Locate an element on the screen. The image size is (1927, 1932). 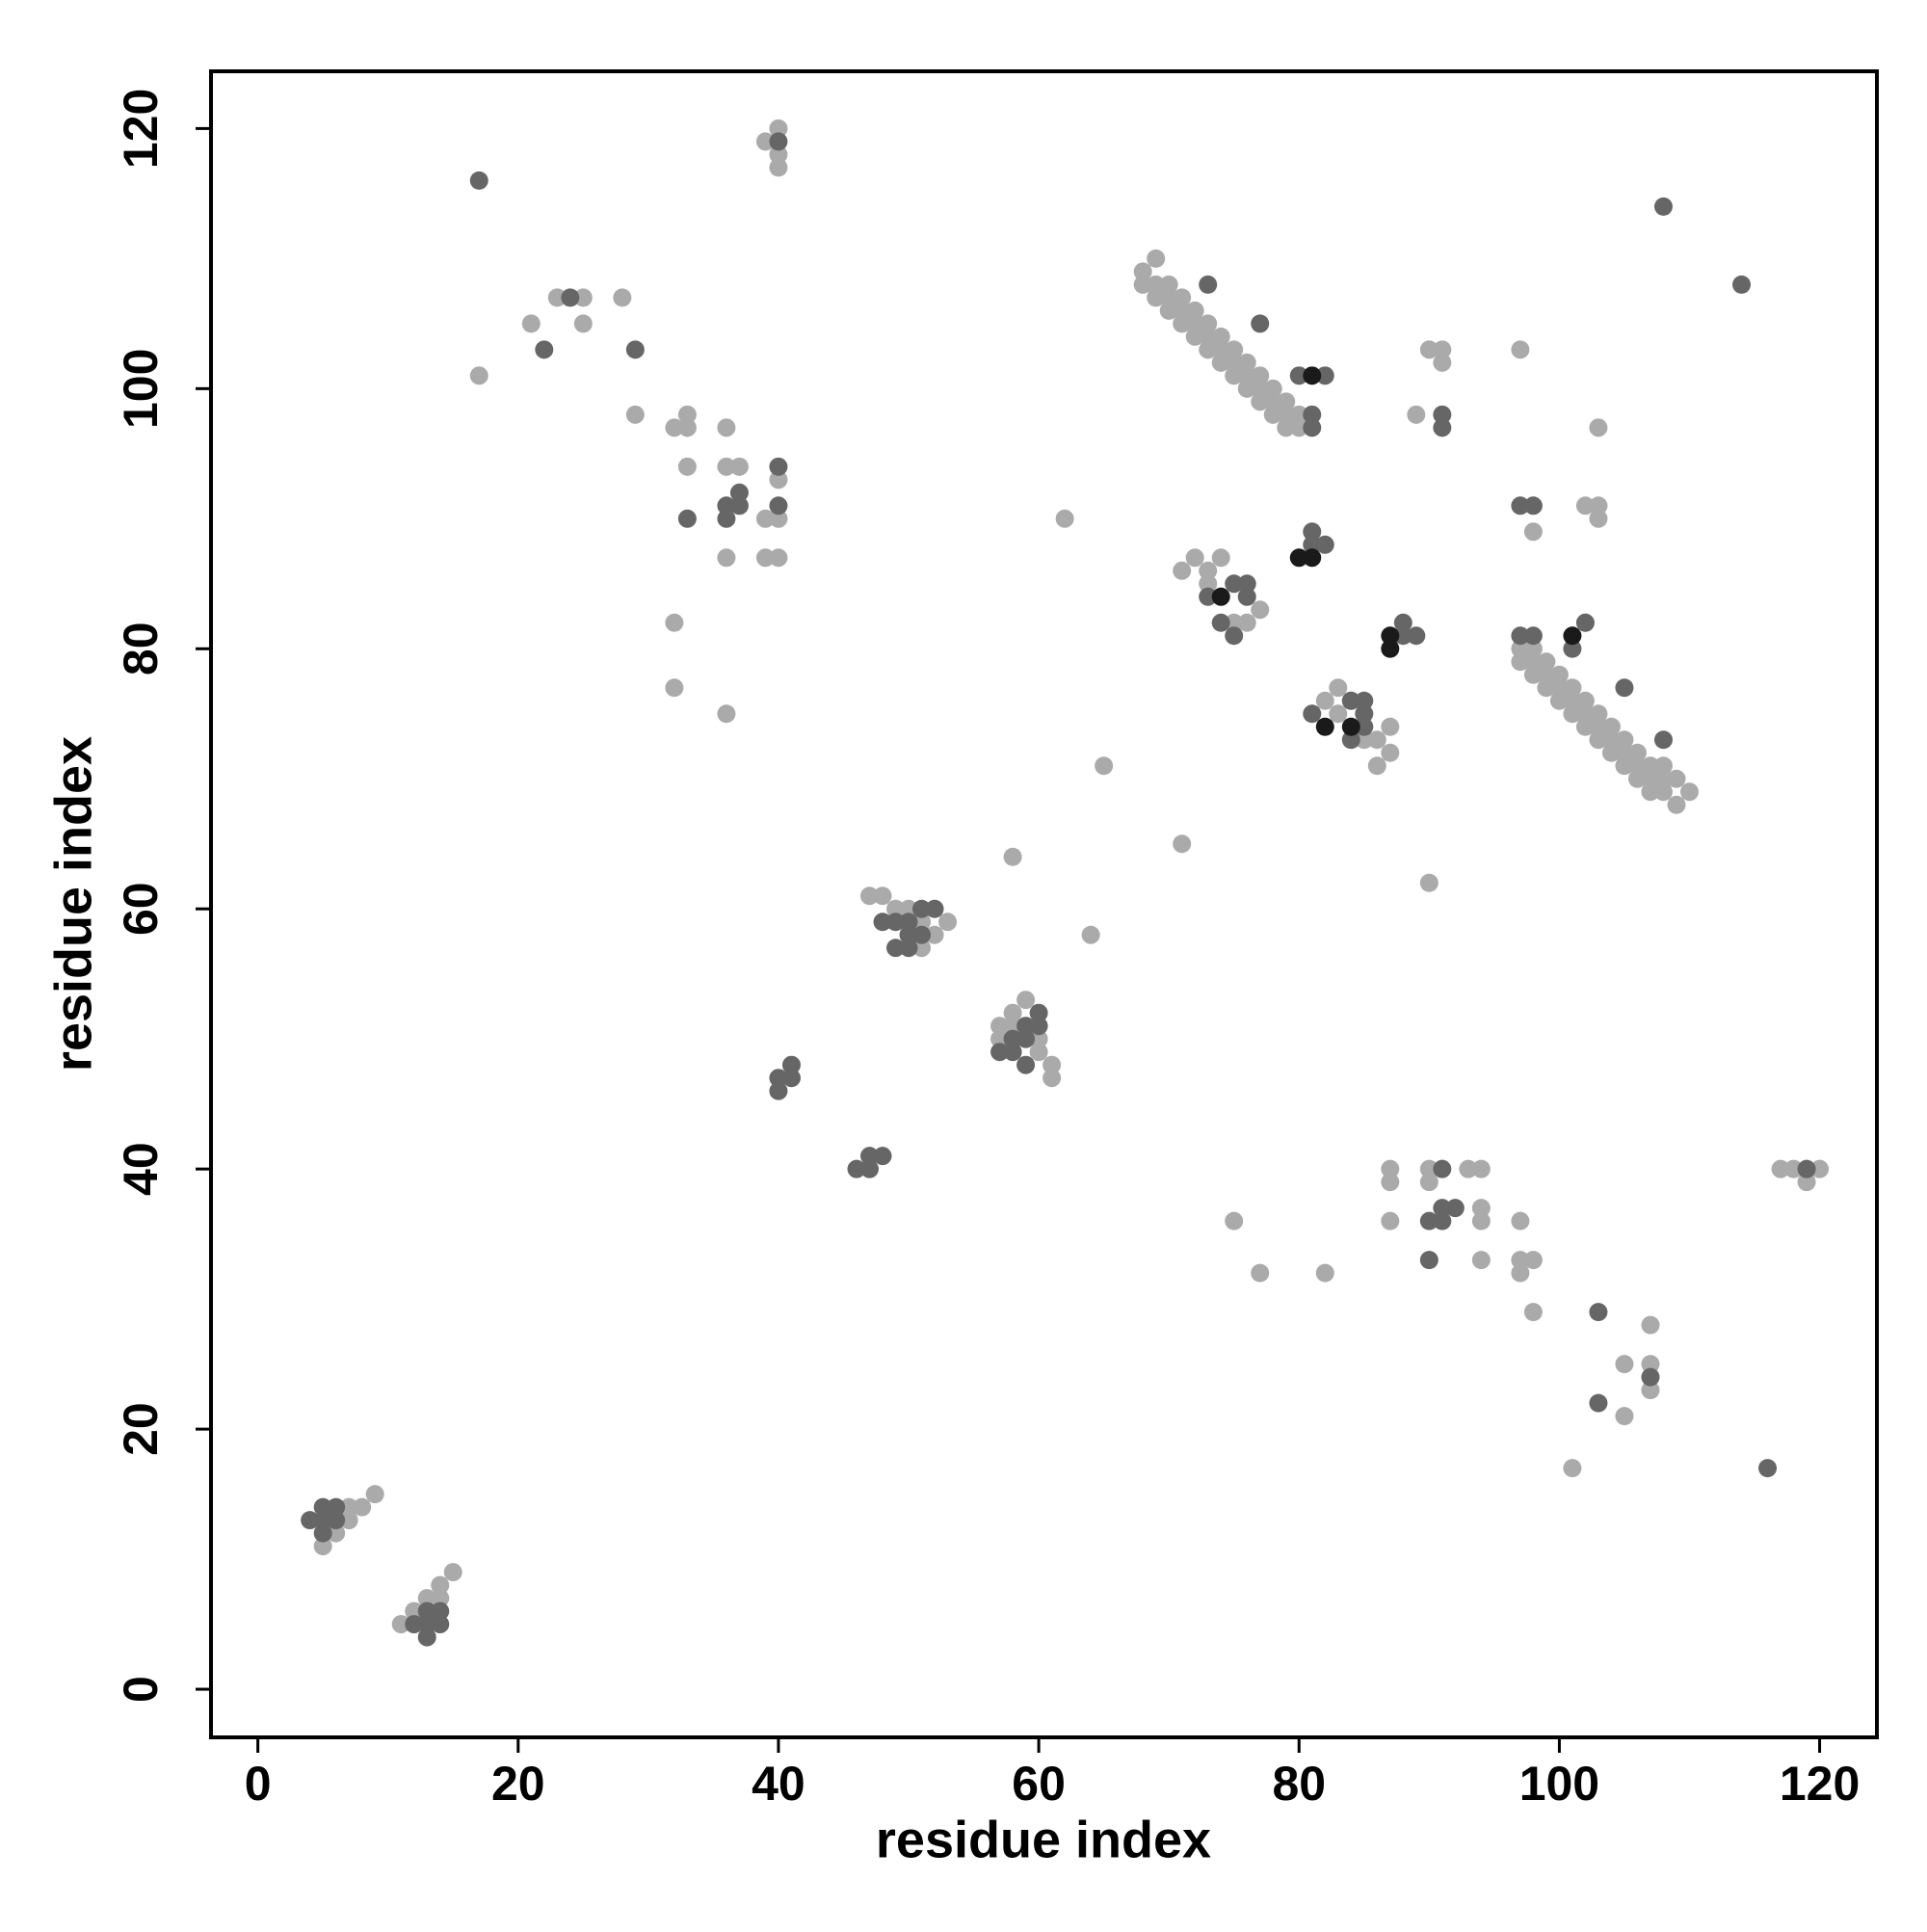
y-tick-label: 60 is located at coordinates (141, 909).